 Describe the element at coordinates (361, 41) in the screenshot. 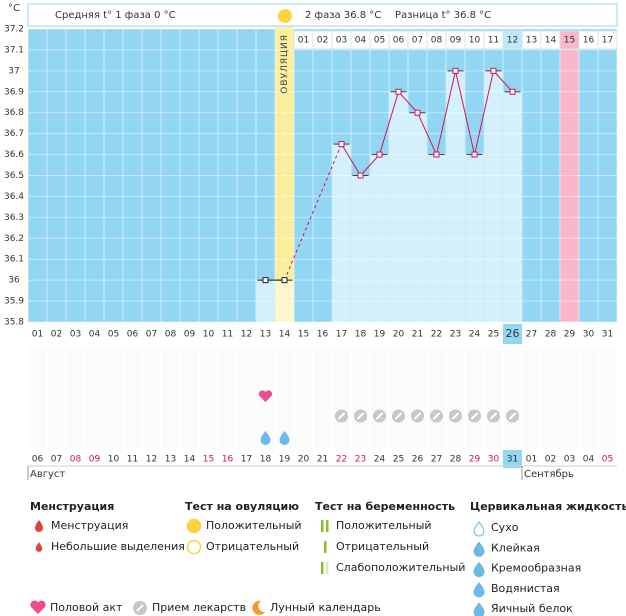

I see `post-ovulation-day: 04` at that location.